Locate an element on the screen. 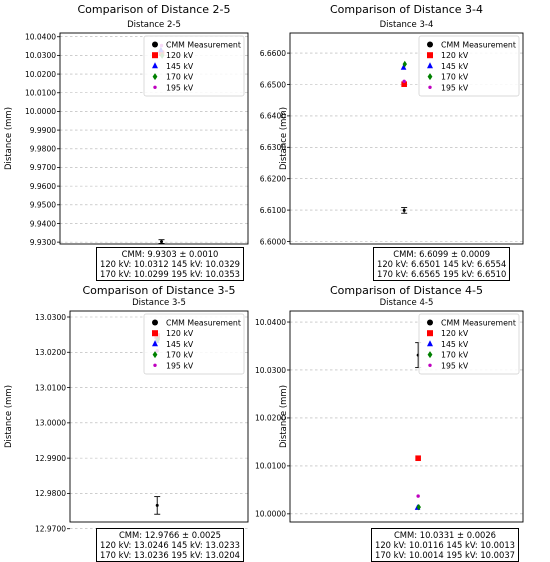 The height and width of the screenshot is (562, 550). stats-line: CMM: 10.0331 ± 0.0026 is located at coordinates (445, 535).